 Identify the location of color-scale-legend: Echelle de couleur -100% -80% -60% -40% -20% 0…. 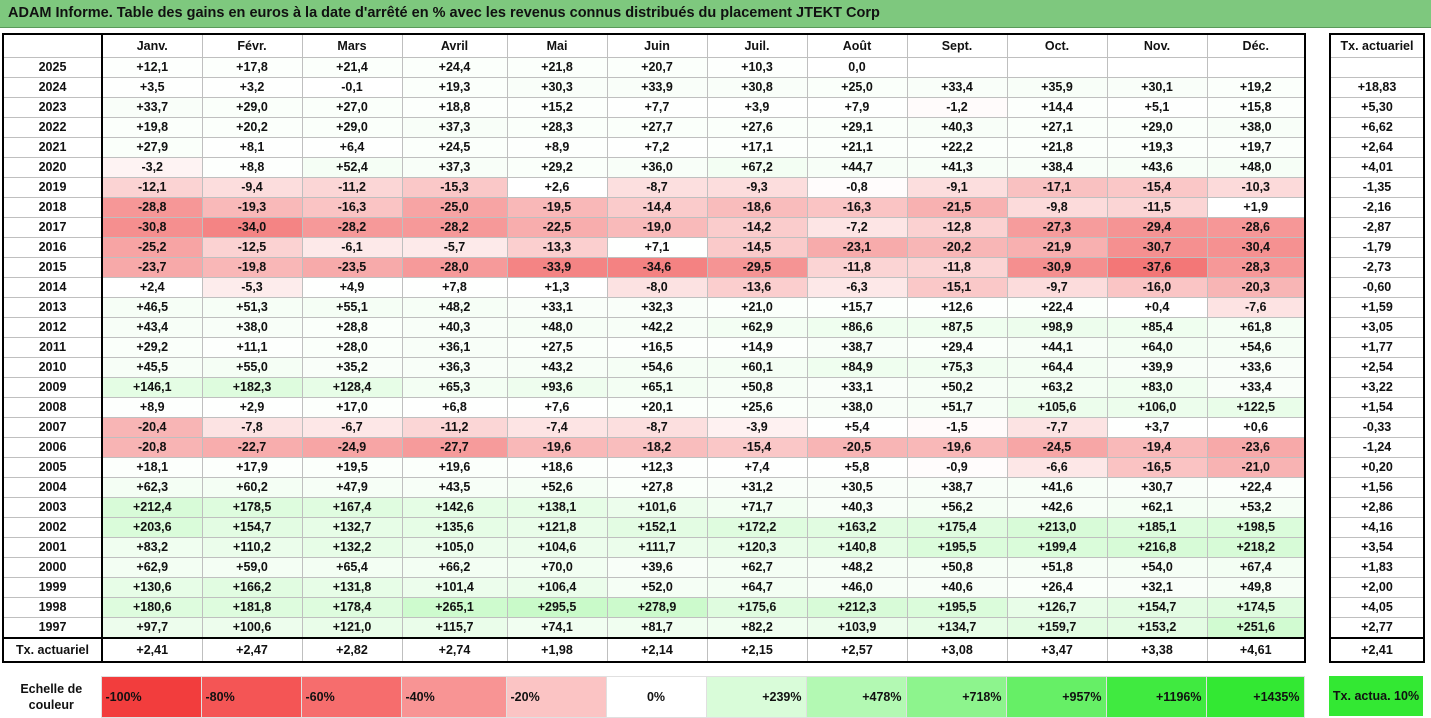
(653, 697).